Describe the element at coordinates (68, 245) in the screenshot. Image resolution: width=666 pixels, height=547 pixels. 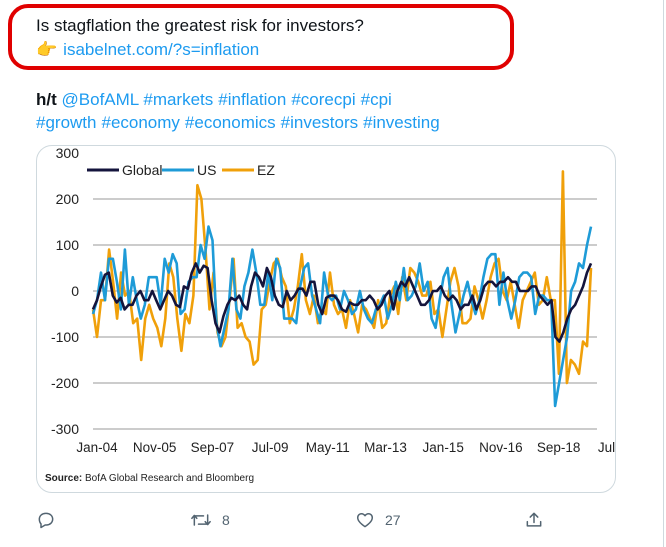
I see `y-tick-label: 100` at that location.